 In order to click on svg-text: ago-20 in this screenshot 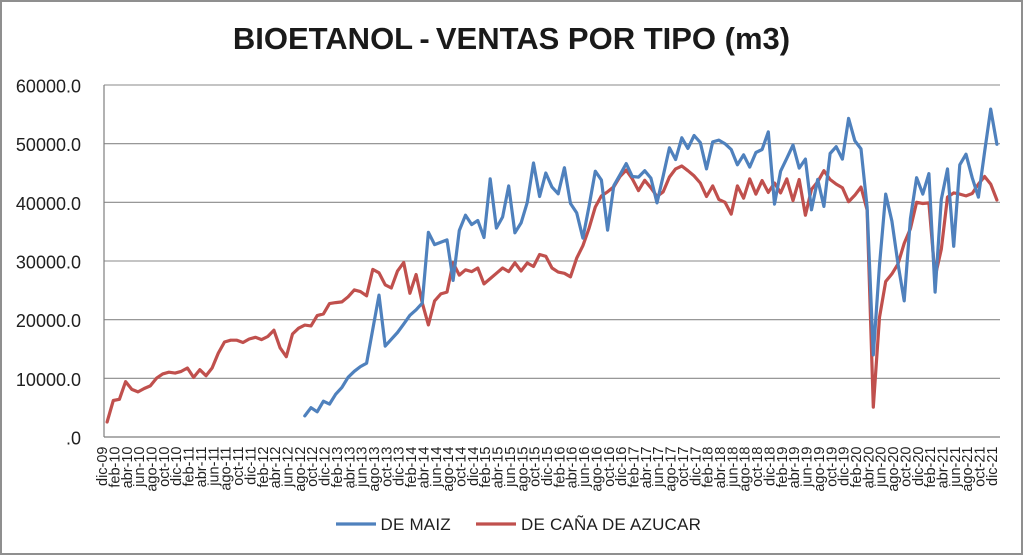, I will do `click(894, 469)`.